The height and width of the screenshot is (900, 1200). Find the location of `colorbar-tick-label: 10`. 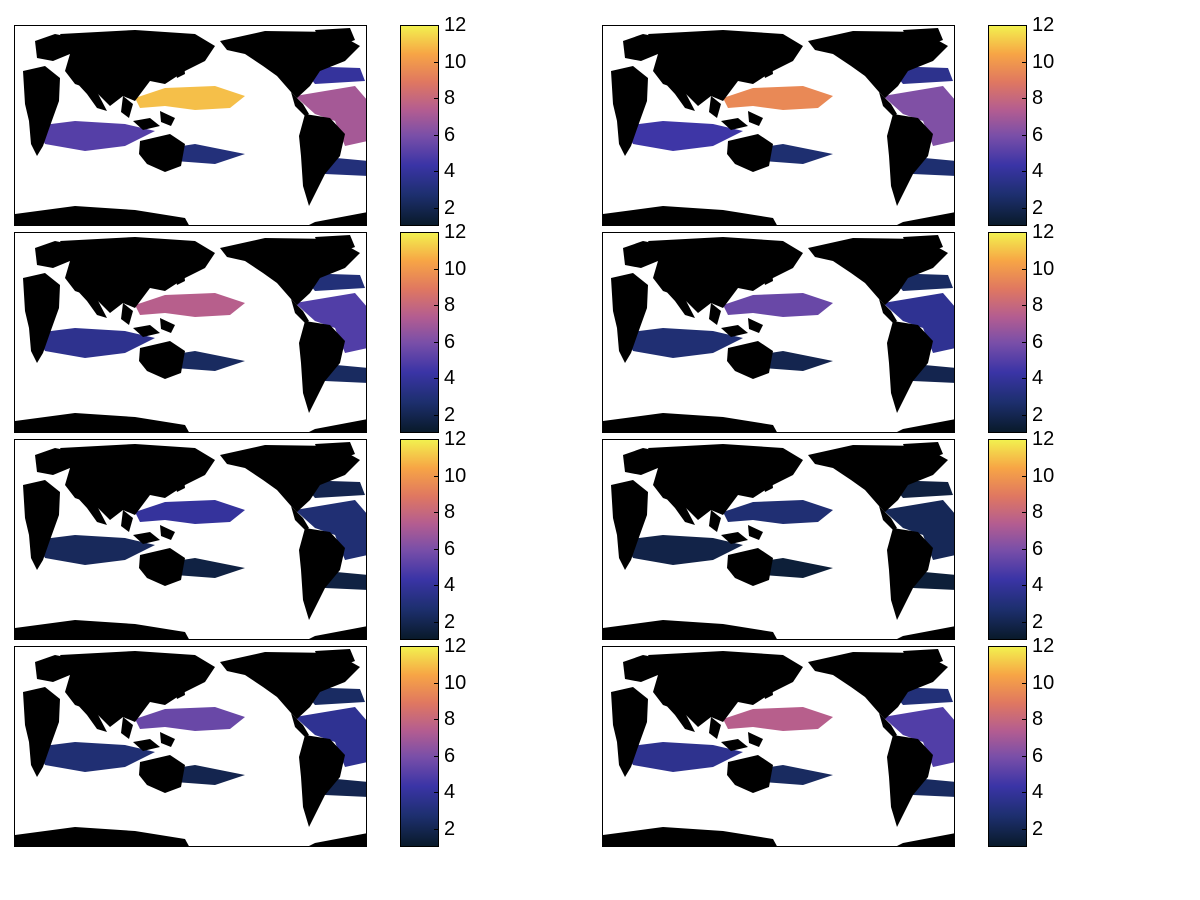

colorbar-tick-label: 10 is located at coordinates (1043, 268).